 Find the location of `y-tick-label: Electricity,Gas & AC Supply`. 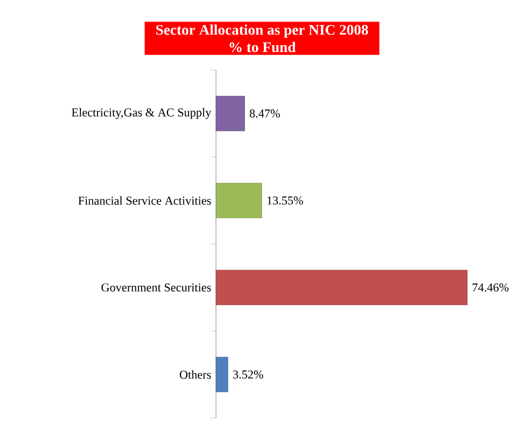

y-tick-label: Electricity,Gas & AC Supply is located at coordinates (142, 113).